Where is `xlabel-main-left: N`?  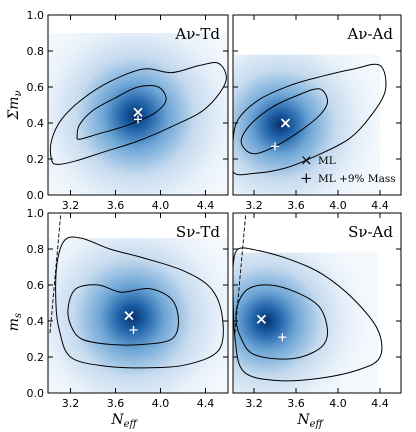
xlabel-main-left: N is located at coordinates (117, 420).